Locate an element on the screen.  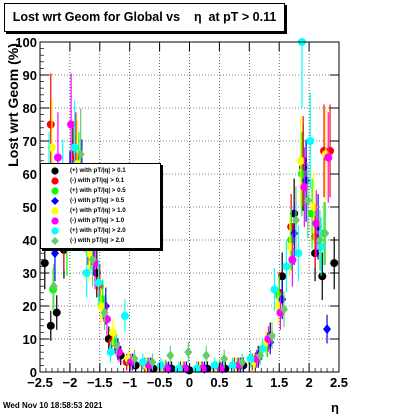
legend-entry: (+) with pT/|q| > 1.0 is located at coordinates (100, 211).